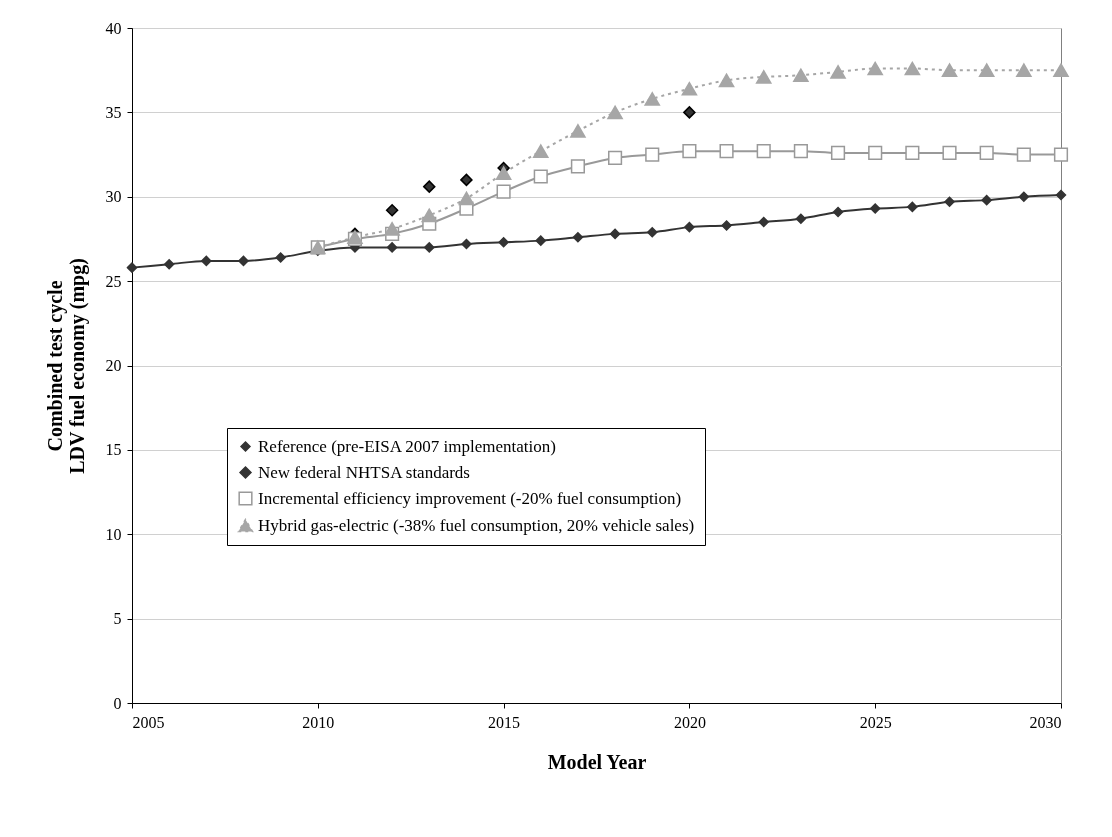 Image resolution: width=1112 pixels, height=837 pixels. I want to click on x-tick-label: 2010, so click(318, 722).